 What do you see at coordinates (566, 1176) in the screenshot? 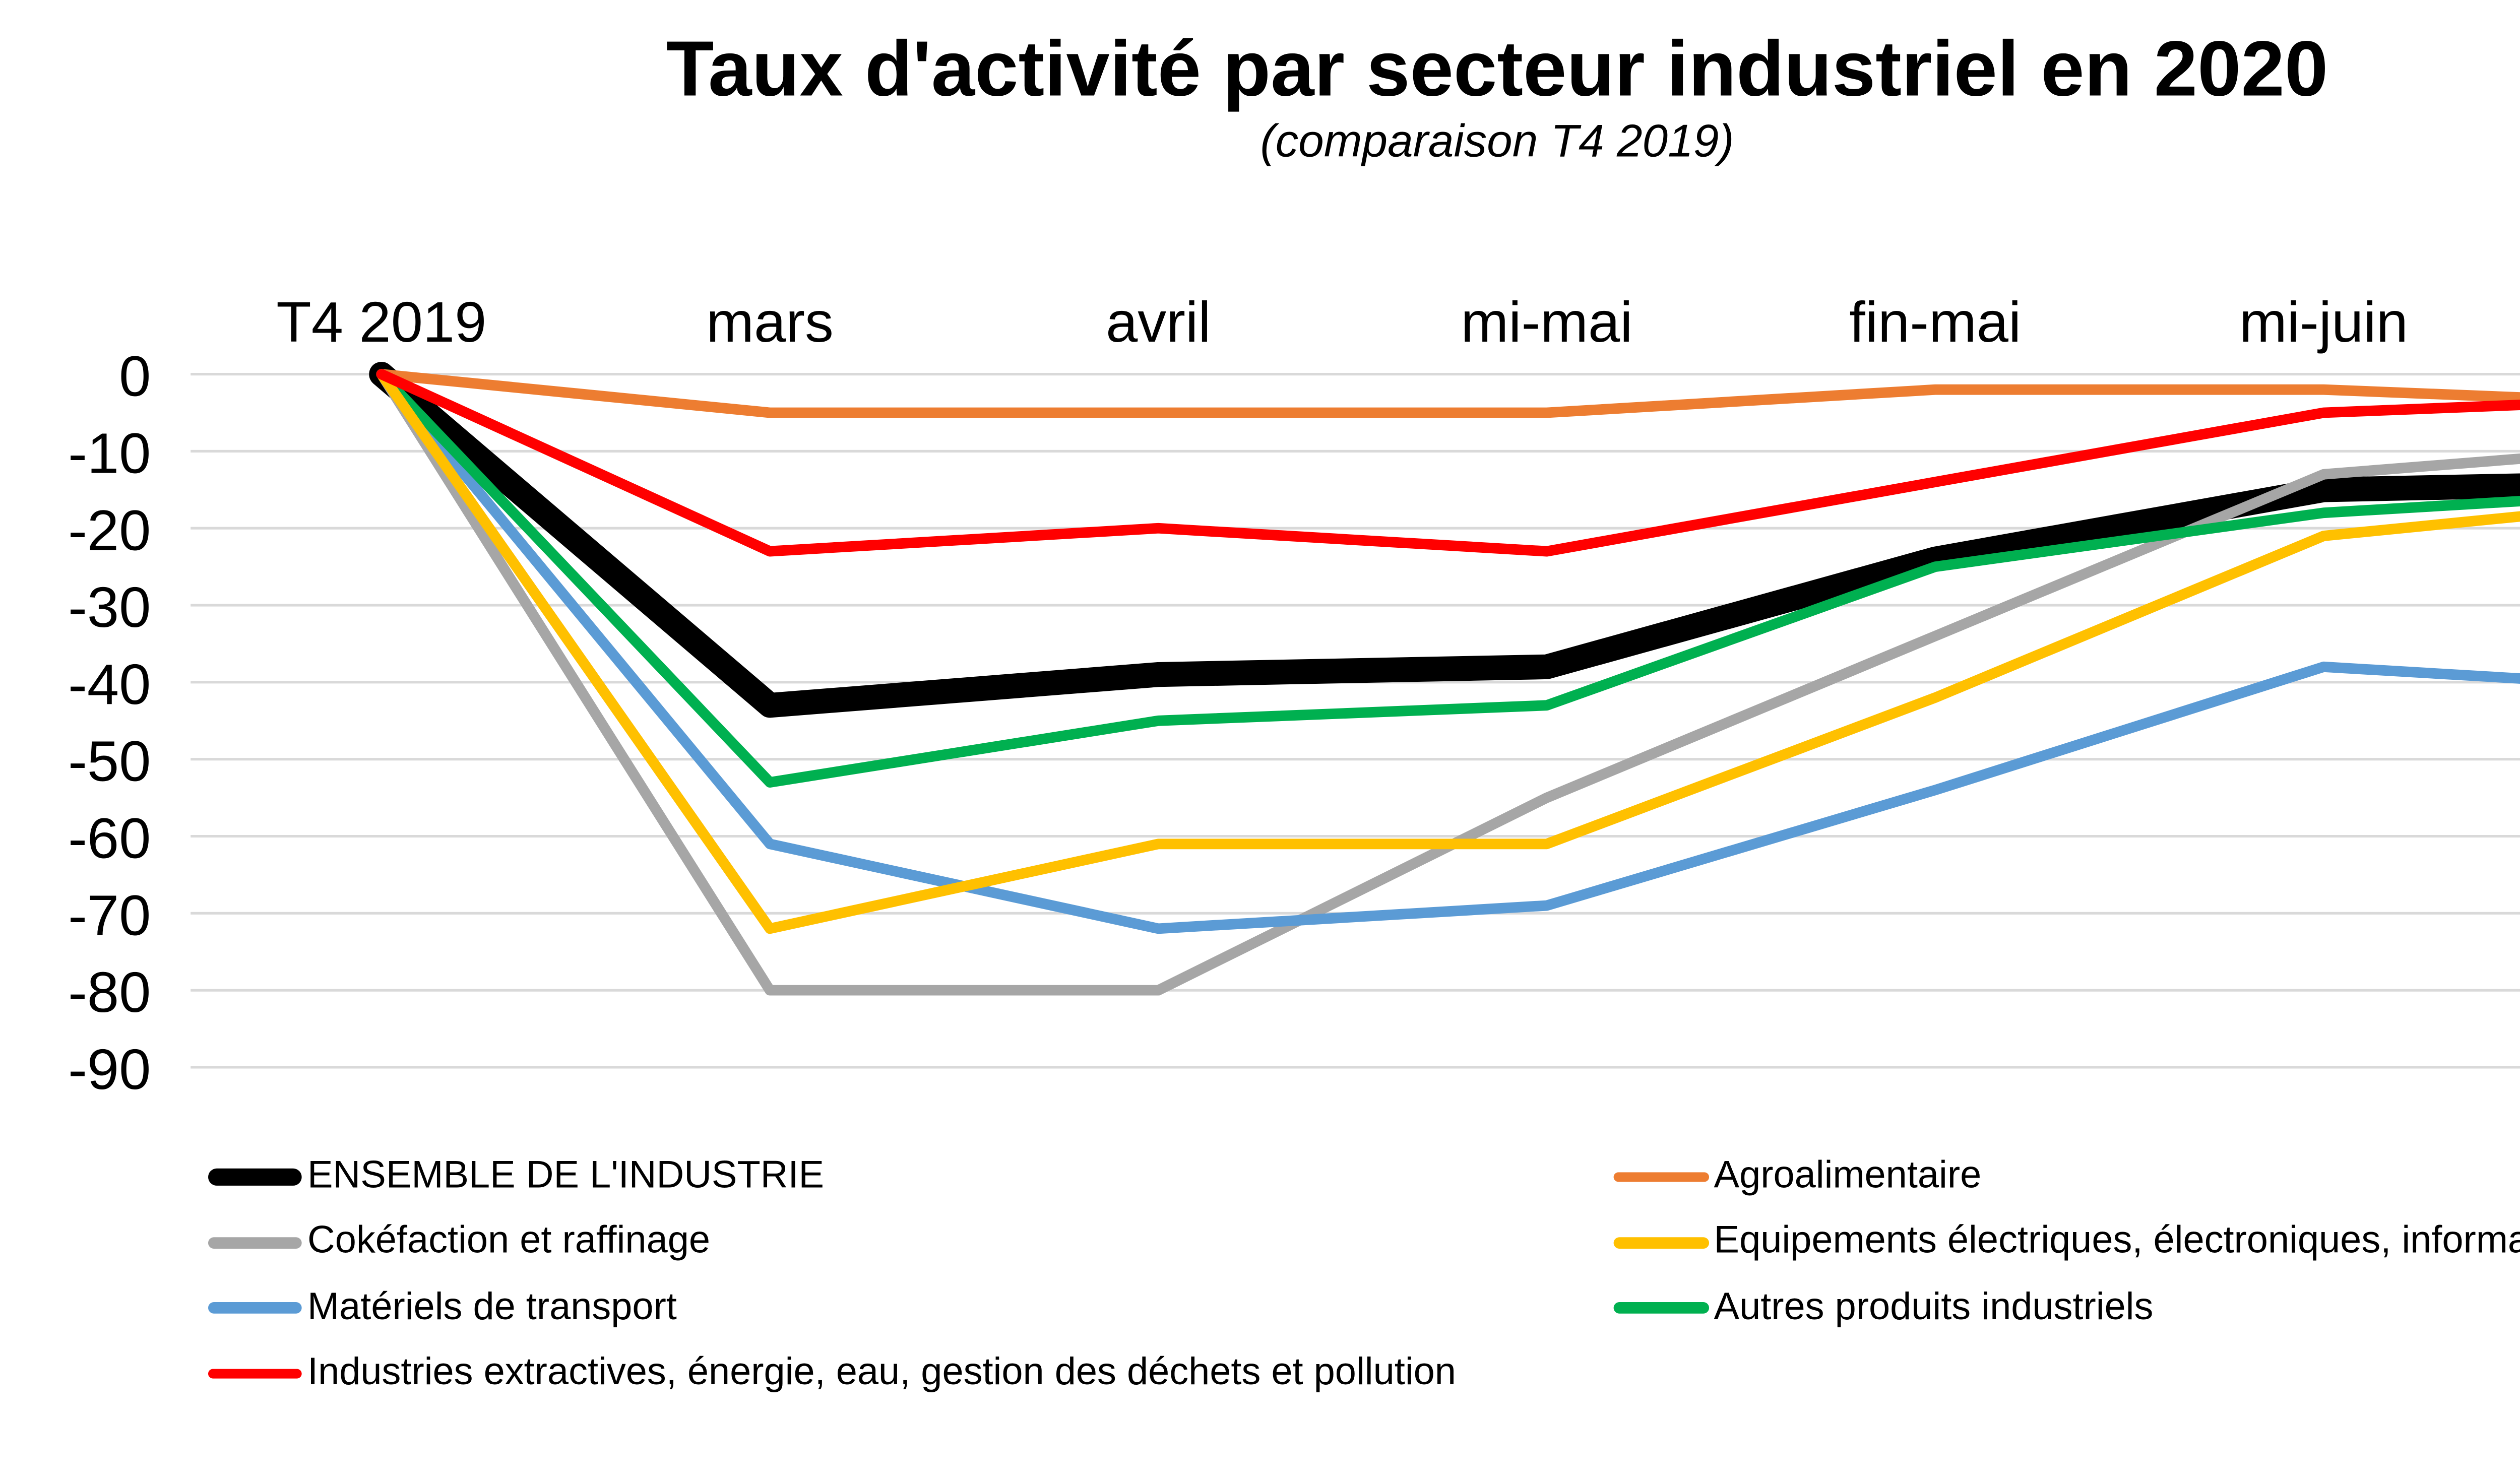
I see `legend-label: ENSEMBLE DE L'INDUSTRIE` at bounding box center [566, 1176].